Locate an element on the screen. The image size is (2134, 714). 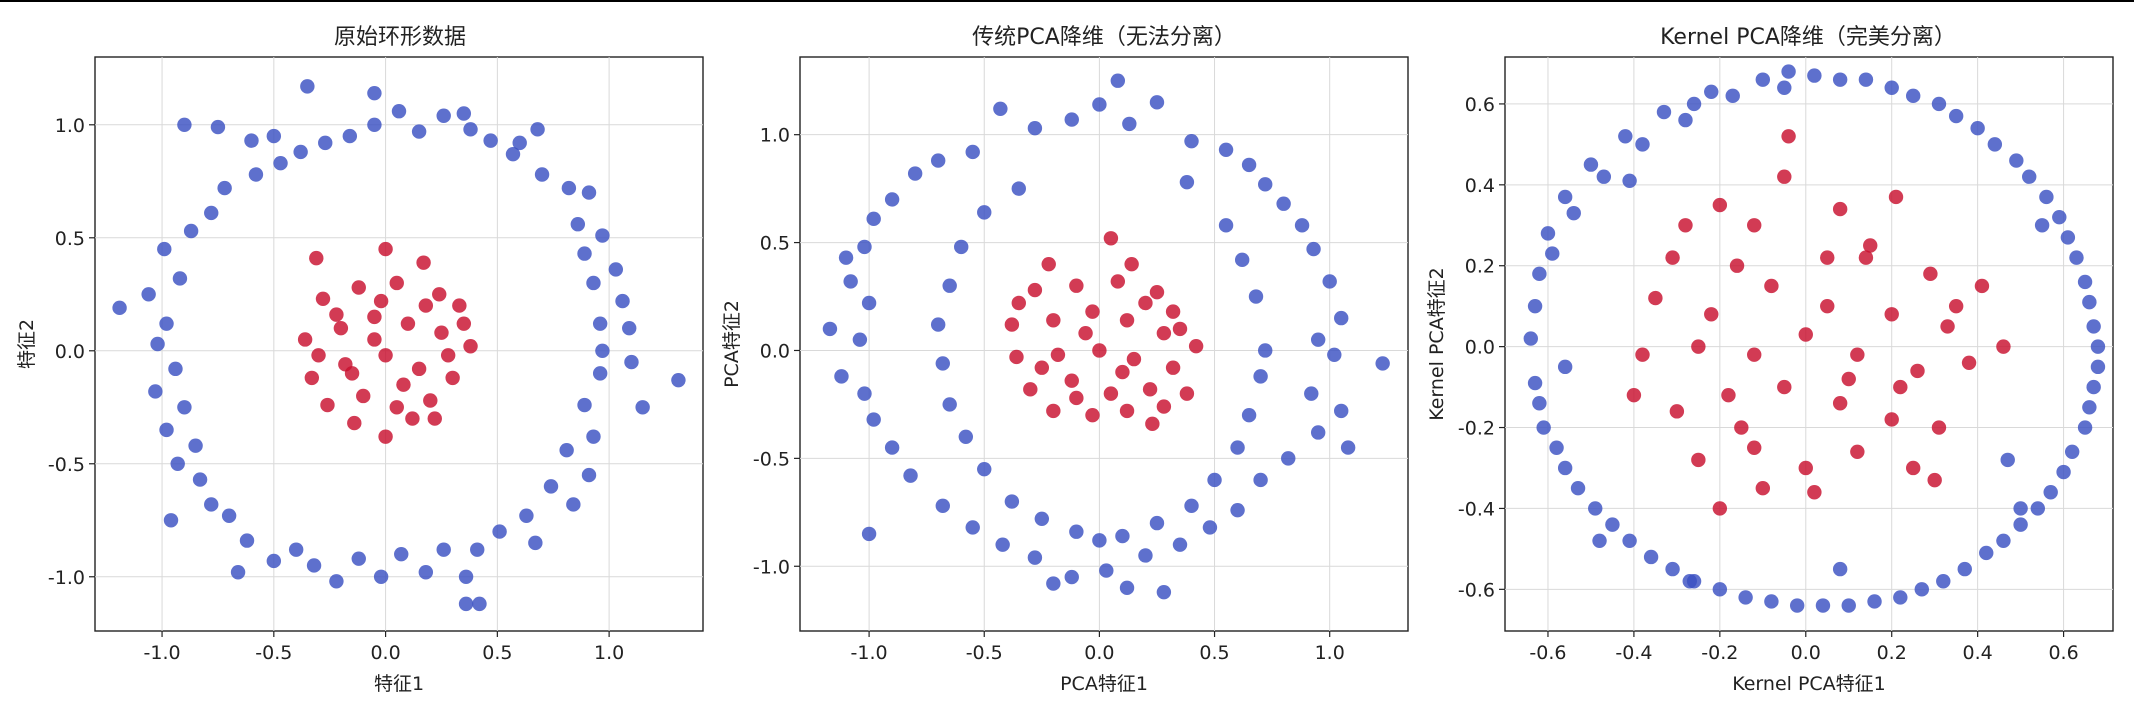
y-tick-label: 1.0 is located at coordinates (70, 126).